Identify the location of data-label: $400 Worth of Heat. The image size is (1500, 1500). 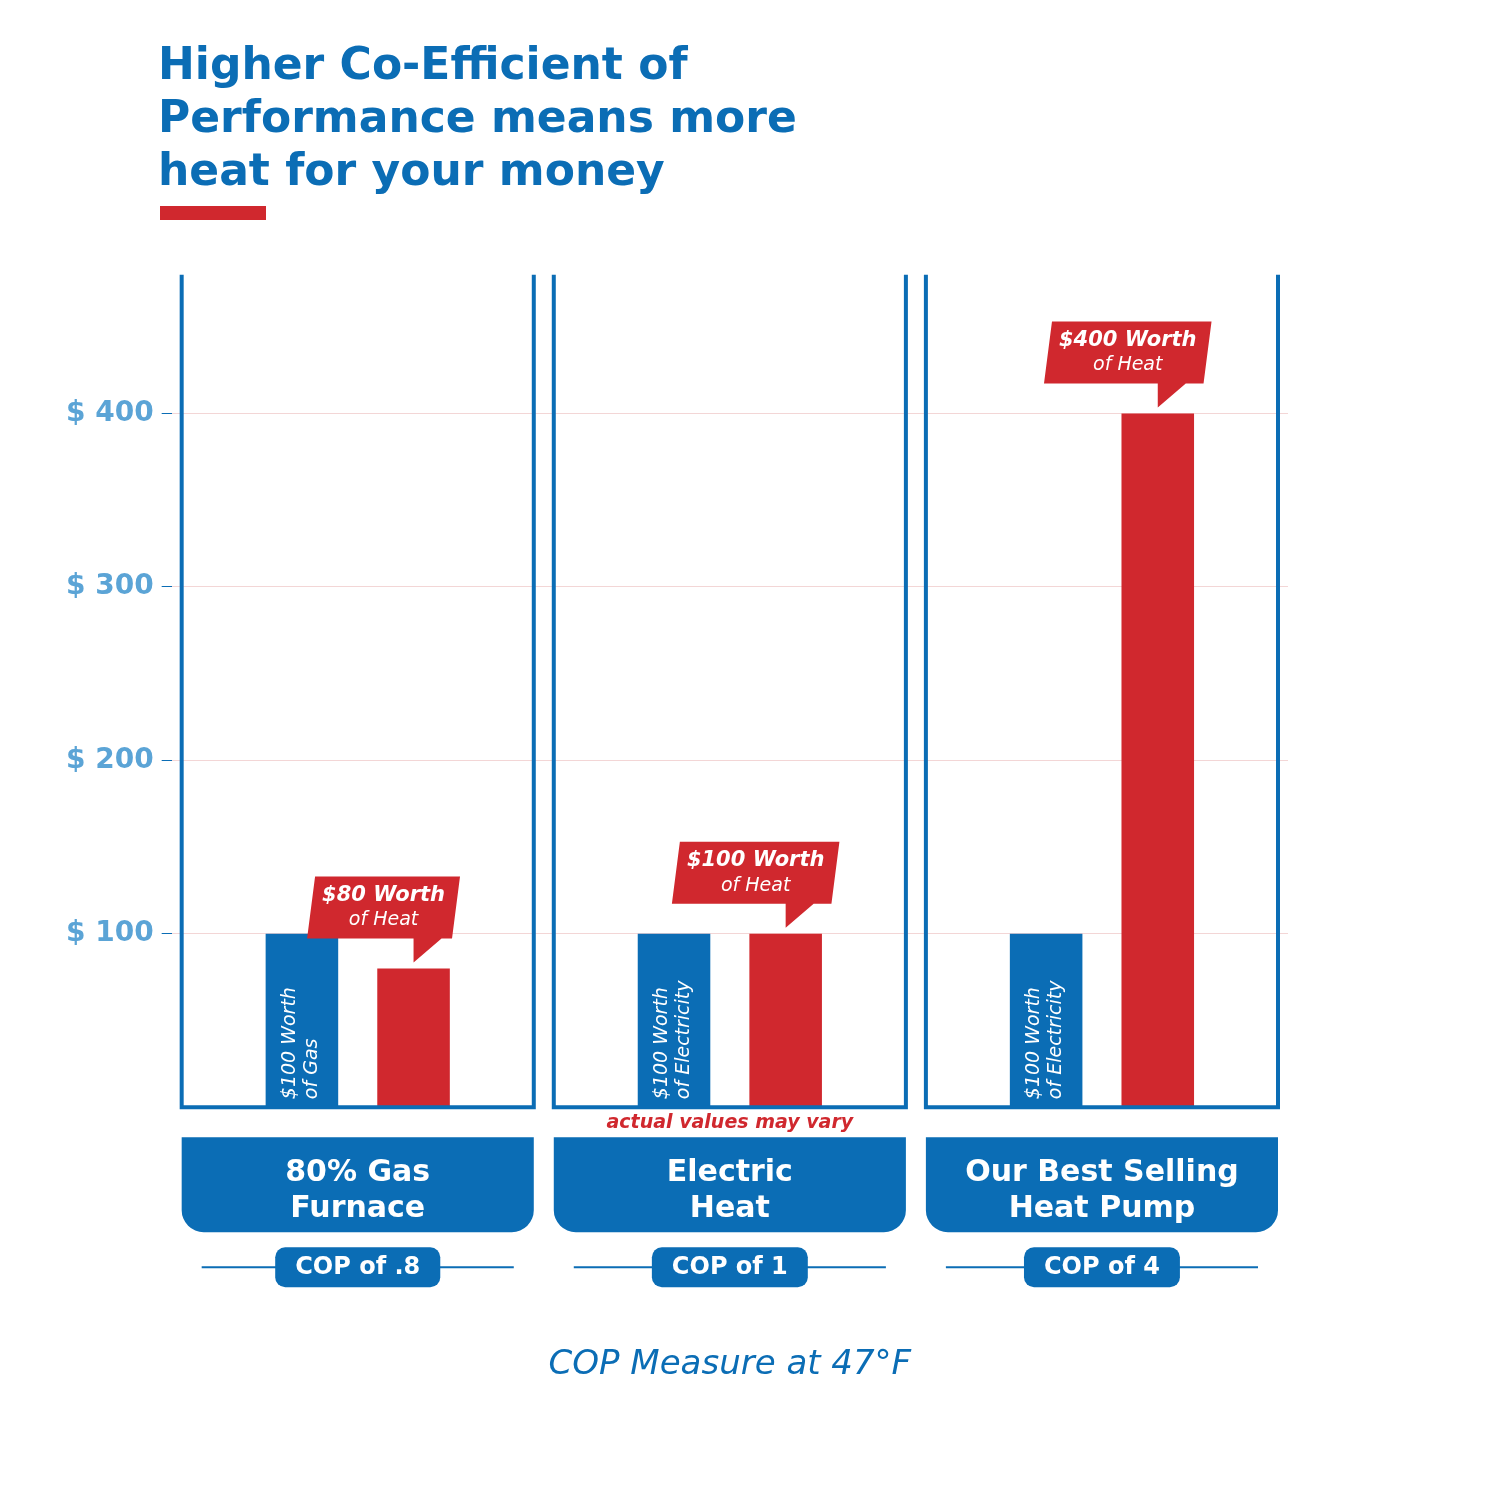
(1127, 351).